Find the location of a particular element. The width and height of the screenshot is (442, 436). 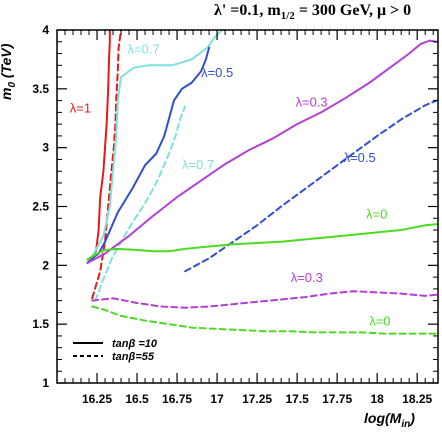

title-main: λ' =0.1, m is located at coordinates (247, 10).